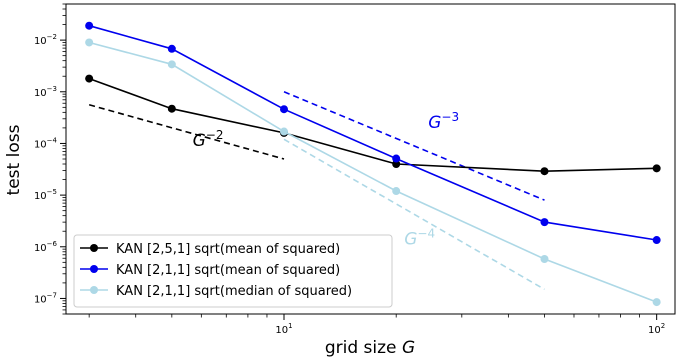 This screenshot has width=679, height=358. I want to click on x-axis-label: grid size G, so click(370, 348).